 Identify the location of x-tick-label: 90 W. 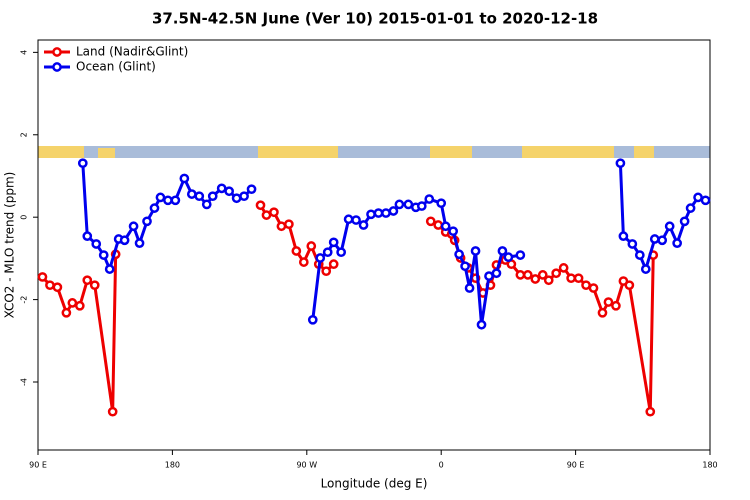
(306, 465).